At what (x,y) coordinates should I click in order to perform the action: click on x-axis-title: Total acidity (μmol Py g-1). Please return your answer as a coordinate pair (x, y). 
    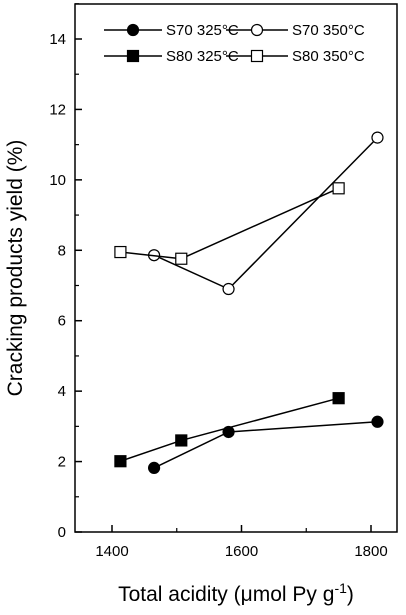
    Looking at the image, I should click on (236, 593).